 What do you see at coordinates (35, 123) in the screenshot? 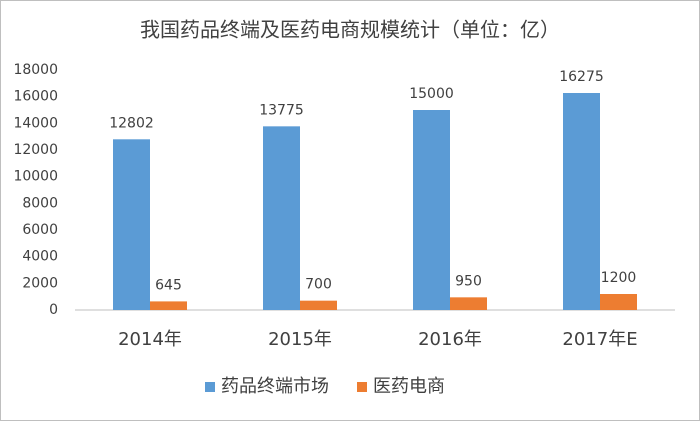
I see `y-tick-label: 14000` at bounding box center [35, 123].